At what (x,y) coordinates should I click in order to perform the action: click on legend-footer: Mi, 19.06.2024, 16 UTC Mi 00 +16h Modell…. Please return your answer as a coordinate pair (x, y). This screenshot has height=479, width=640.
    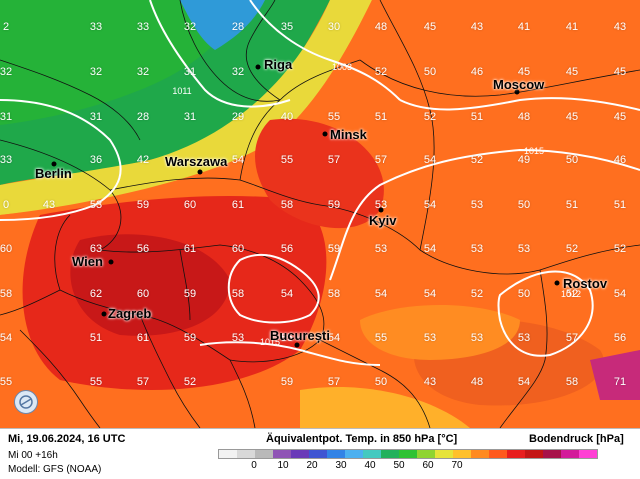
    Looking at the image, I should click on (320, 453).